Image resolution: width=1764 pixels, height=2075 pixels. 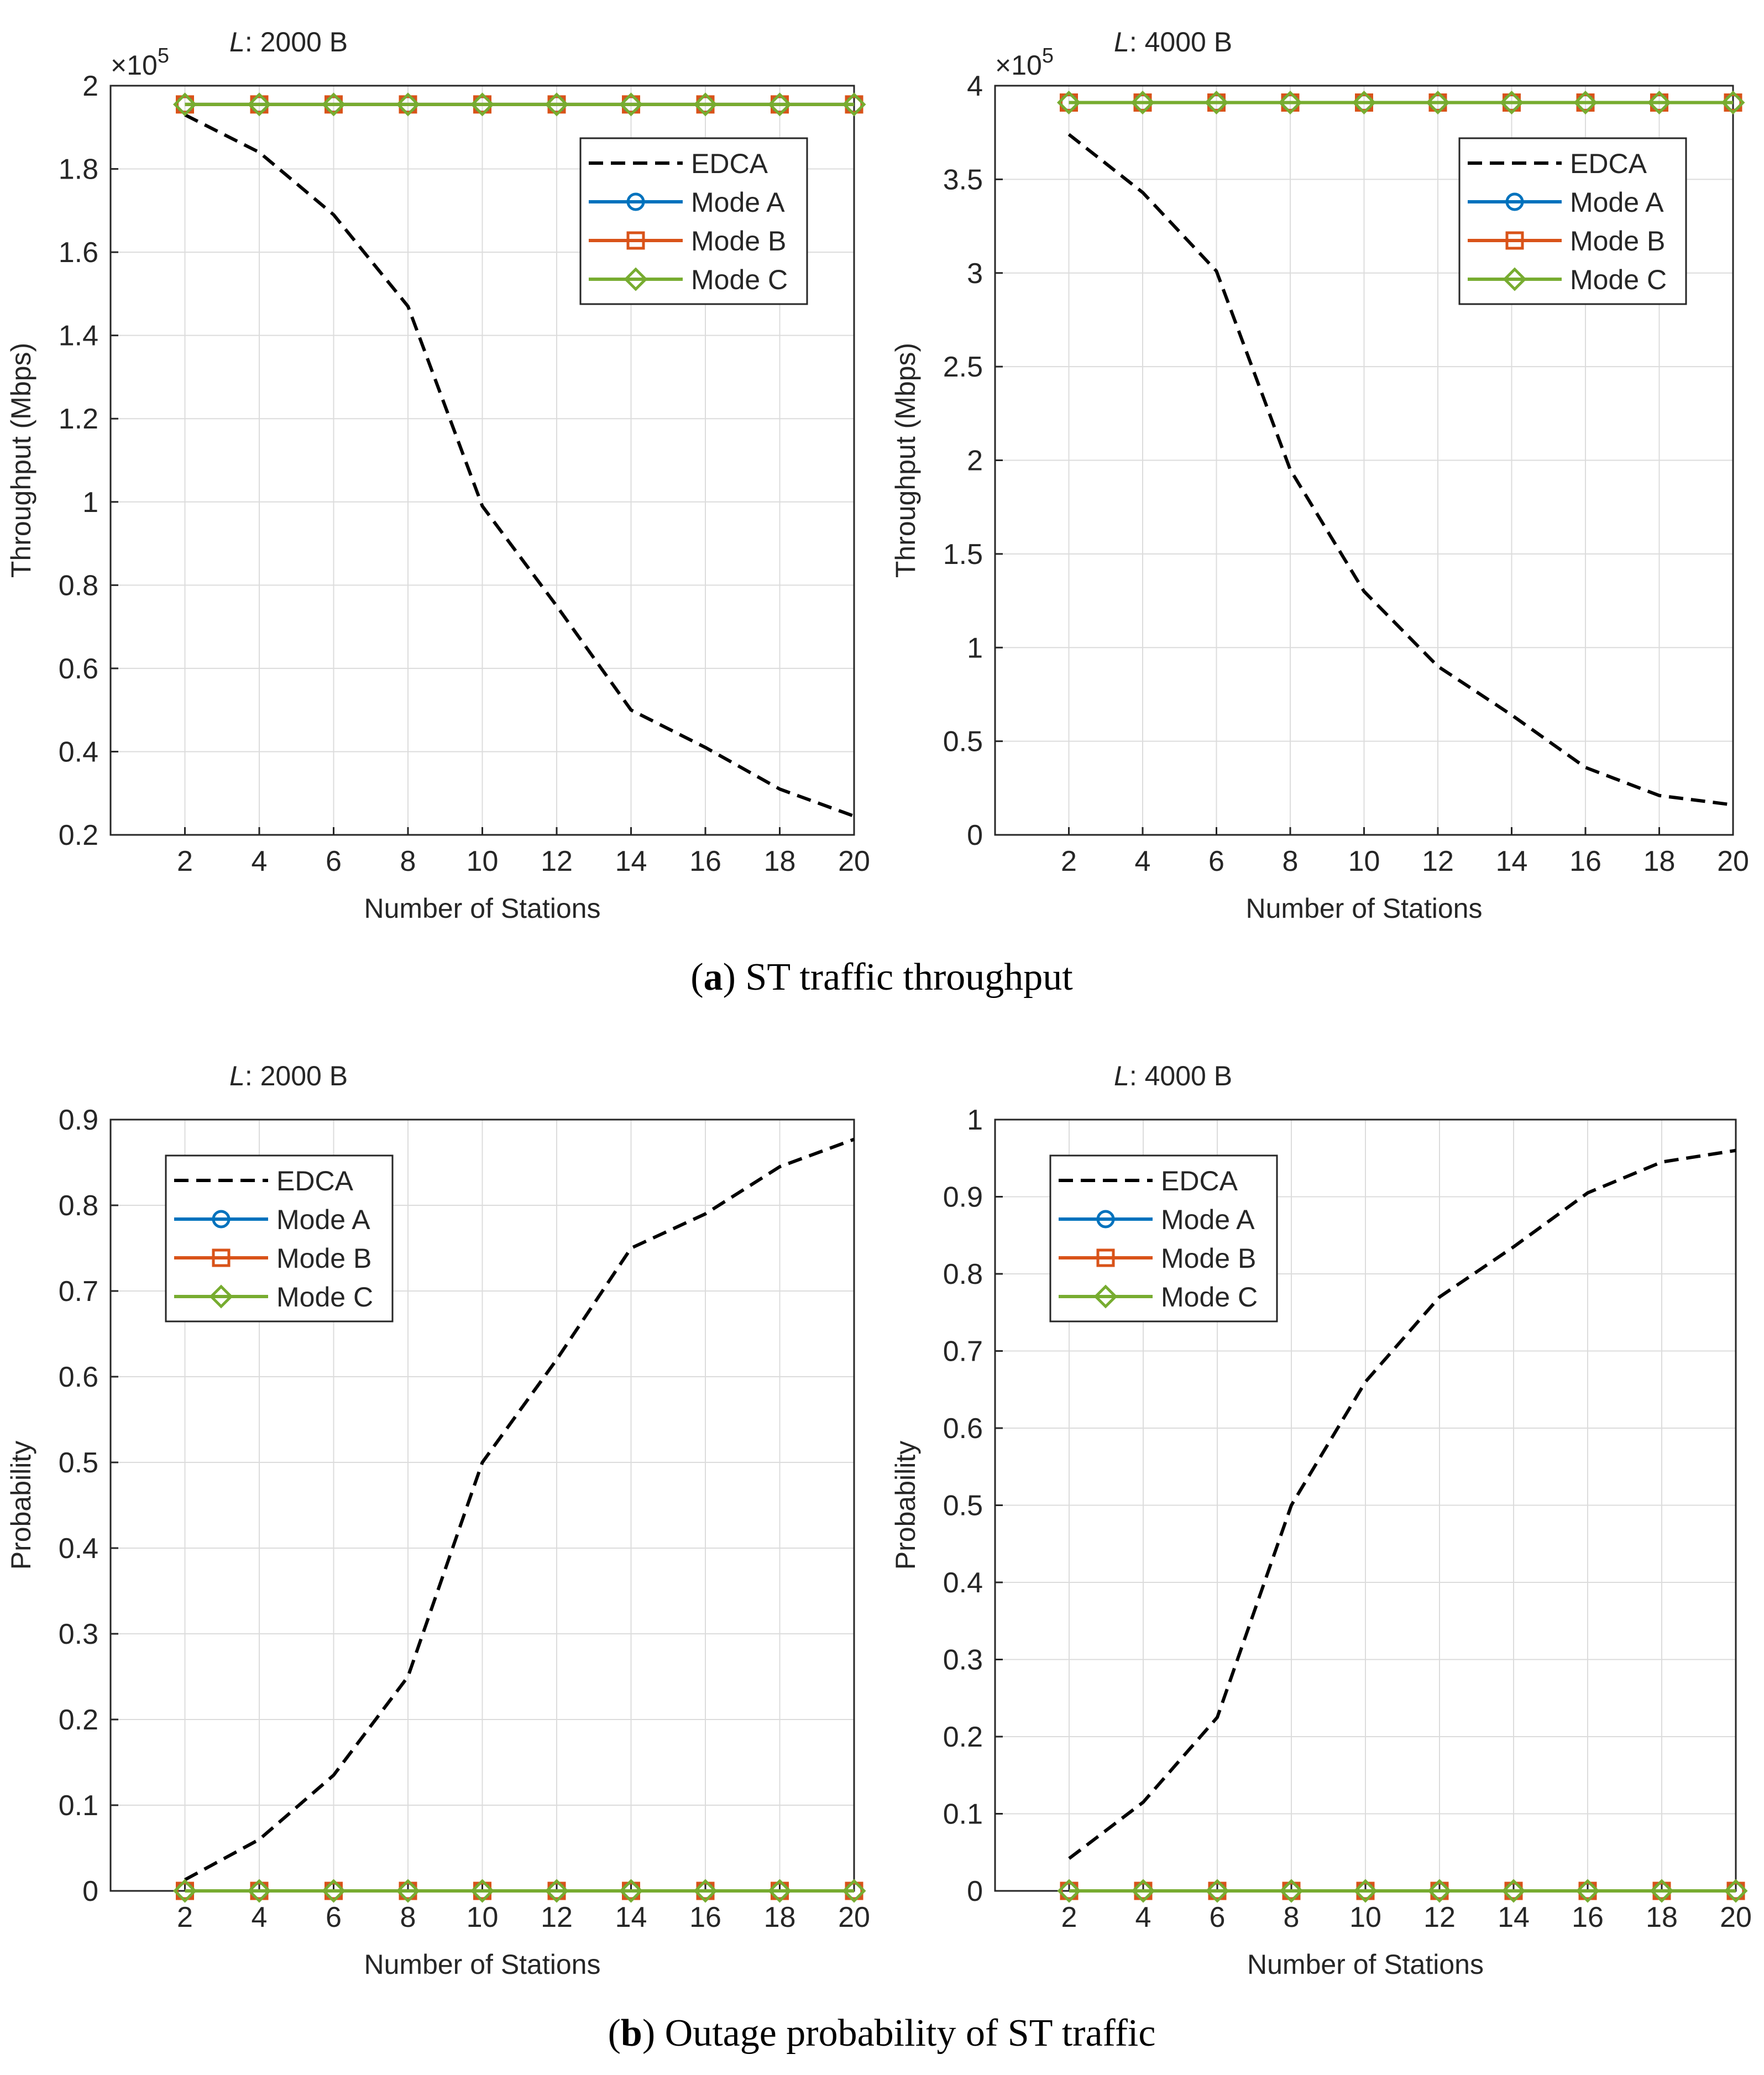 What do you see at coordinates (78, 253) in the screenshot?
I see `y-tick-label: 1.6` at bounding box center [78, 253].